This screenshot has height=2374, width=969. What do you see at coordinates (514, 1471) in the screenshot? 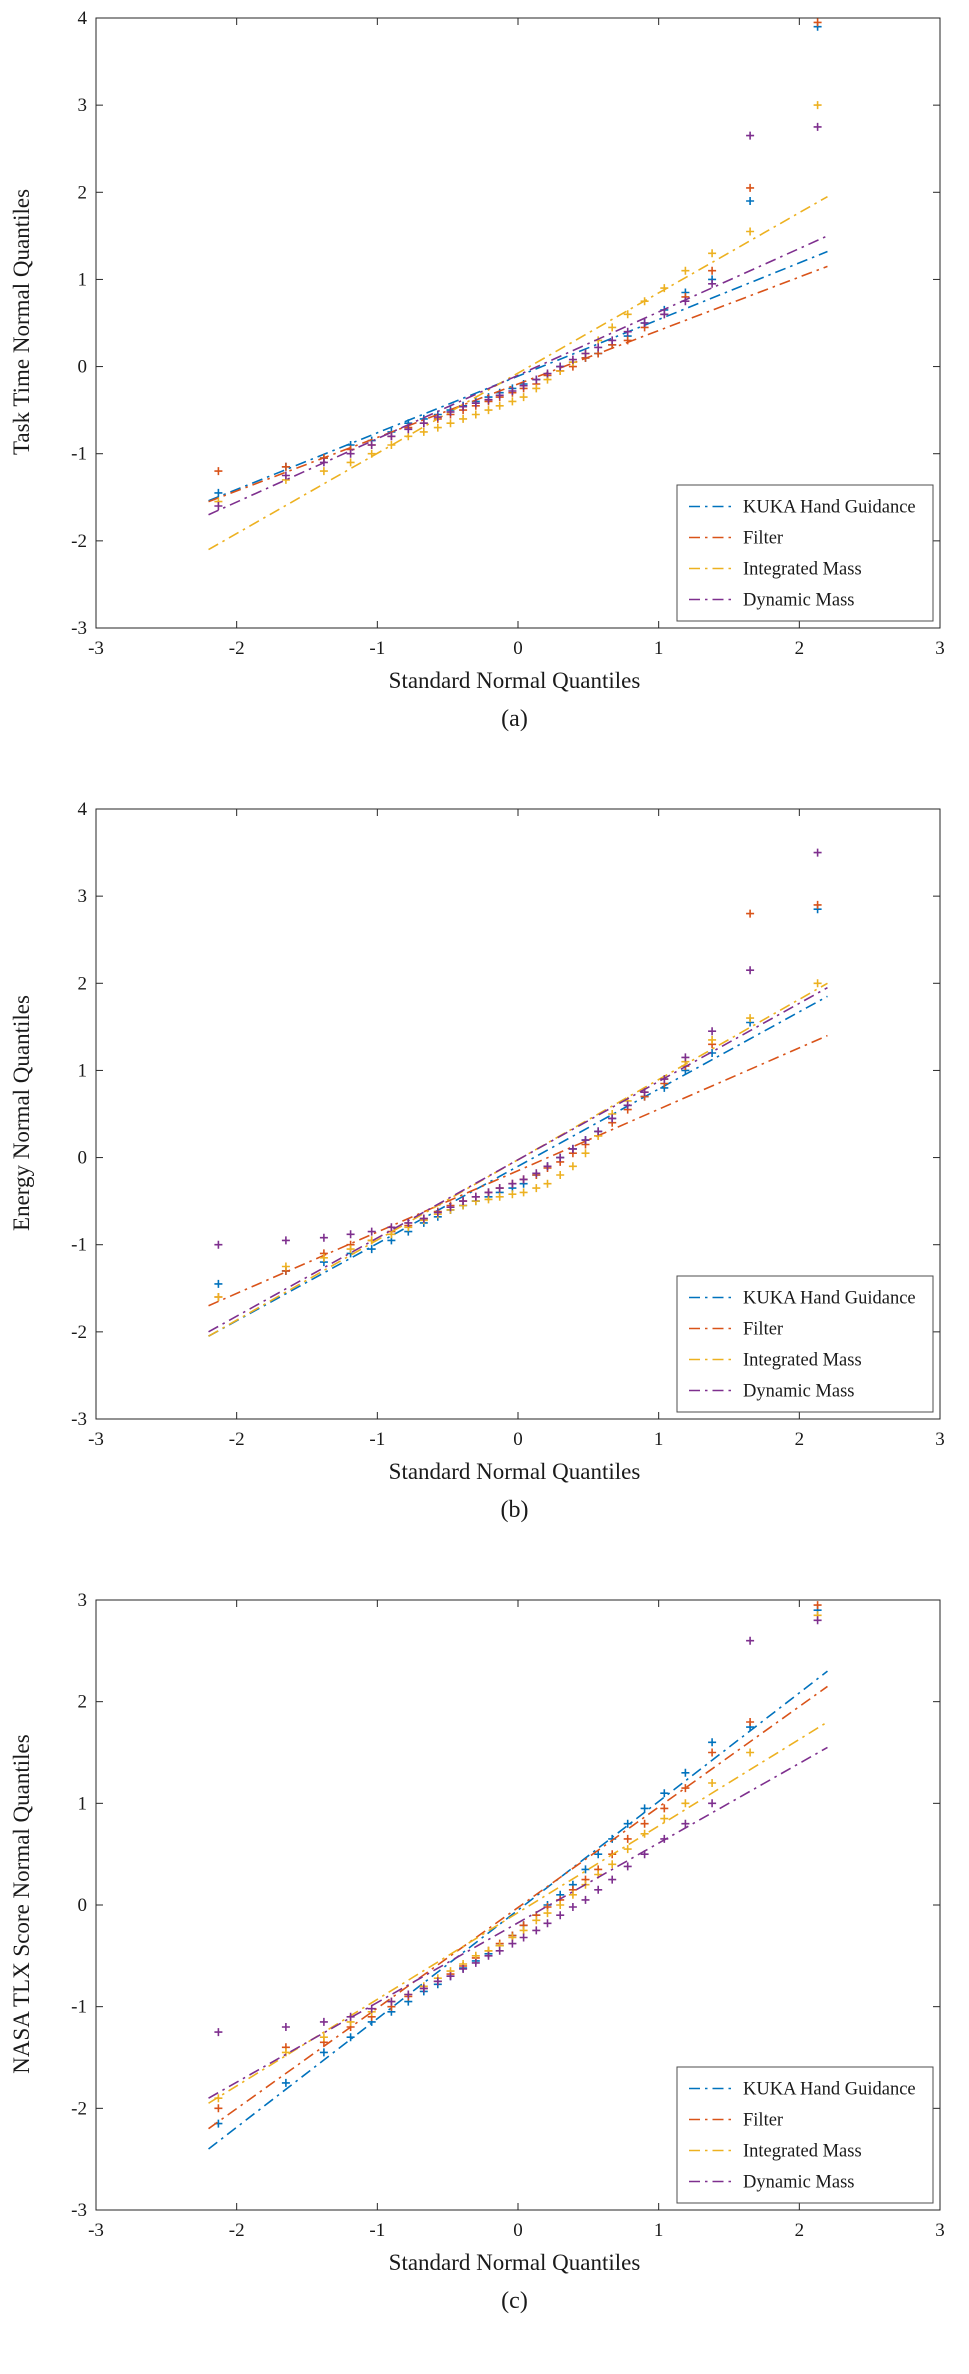
I see `x-axis-label-b: Standard Normal Quantiles` at bounding box center [514, 1471].